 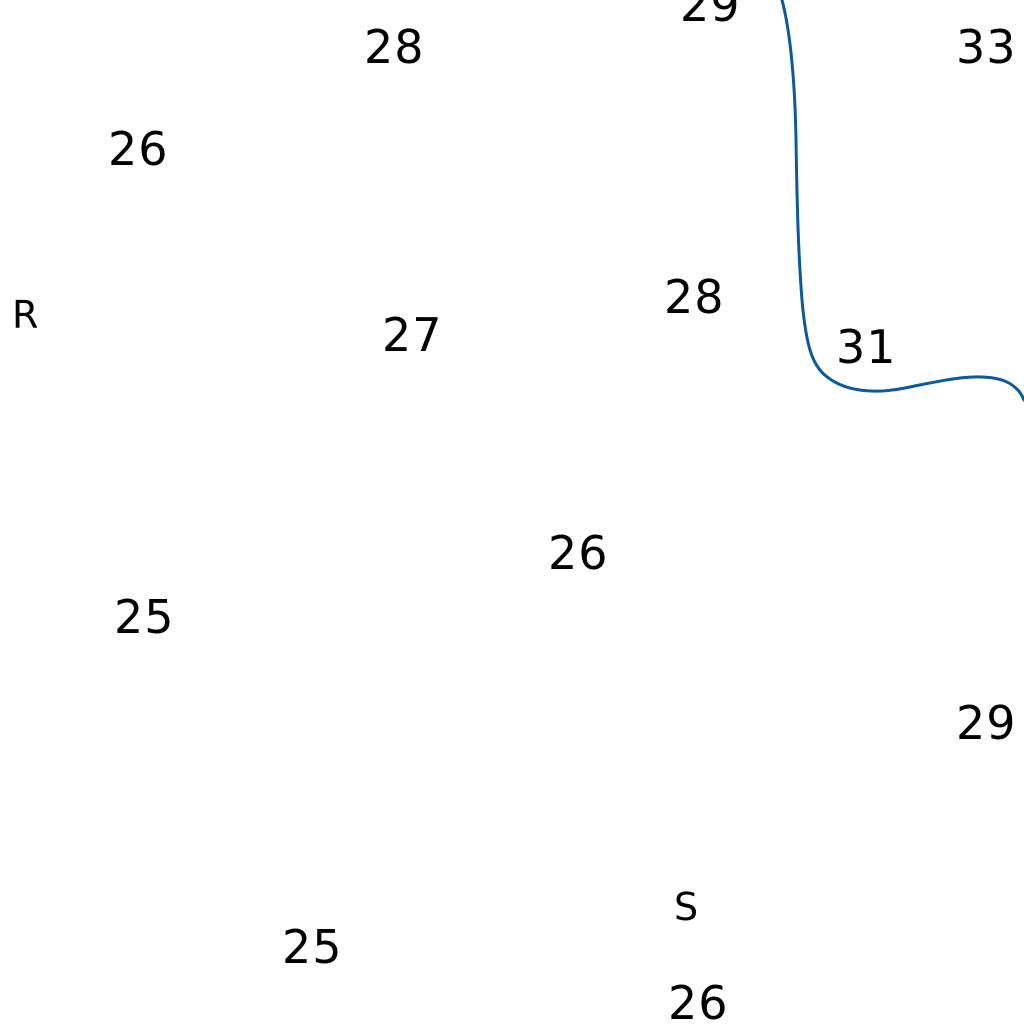 I want to click on depth-sounding-26-center: 26, so click(x=578, y=553).